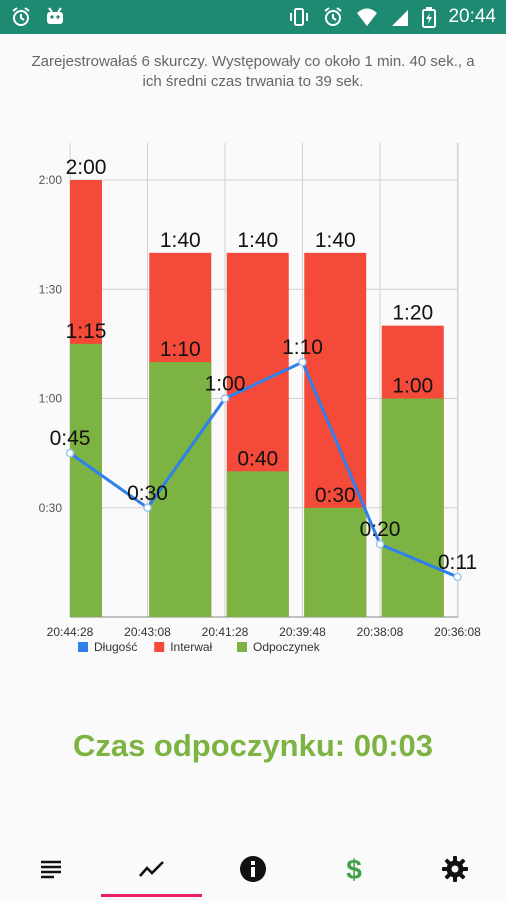  Describe the element at coordinates (257, 458) in the screenshot. I see `bar-rest-label: 0:40` at that location.